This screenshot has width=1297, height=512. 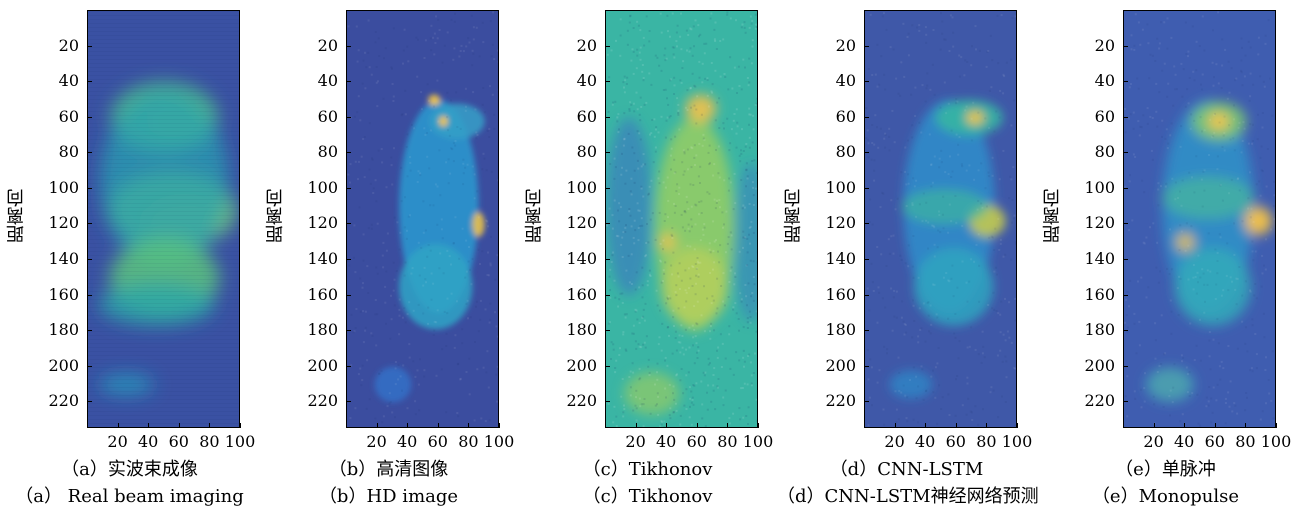 I want to click on y-tick-label: 120, so click(x=322, y=223).